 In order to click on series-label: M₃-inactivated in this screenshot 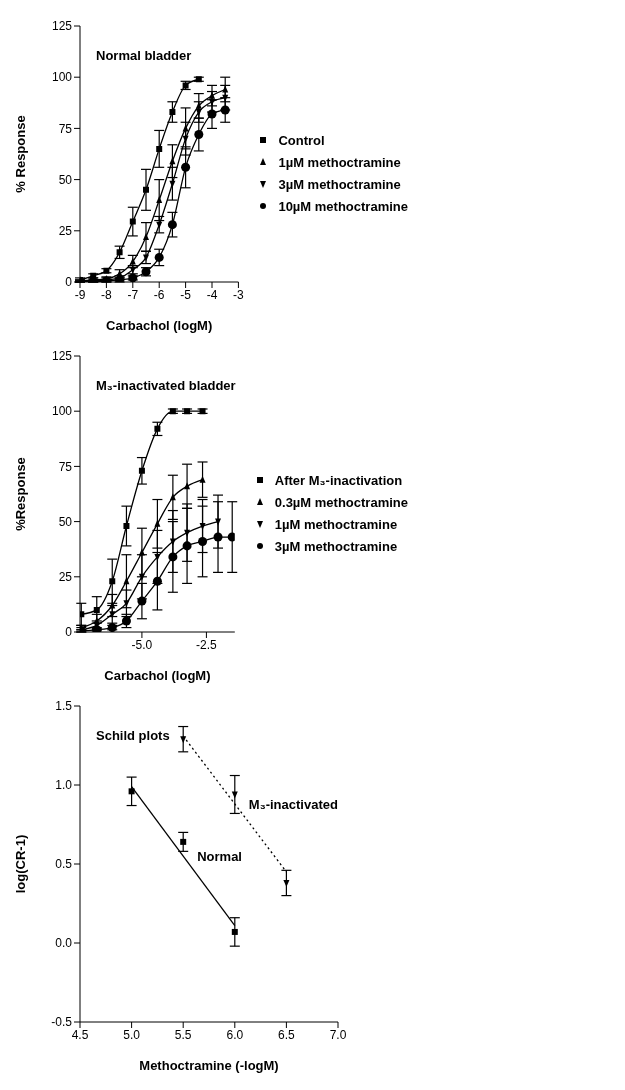, I will do `click(293, 804)`.